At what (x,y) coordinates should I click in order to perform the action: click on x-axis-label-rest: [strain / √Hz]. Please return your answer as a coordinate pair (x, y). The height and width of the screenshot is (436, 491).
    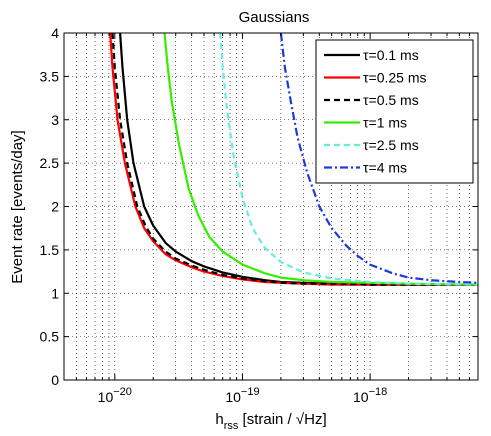
    Looking at the image, I should click on (282, 419).